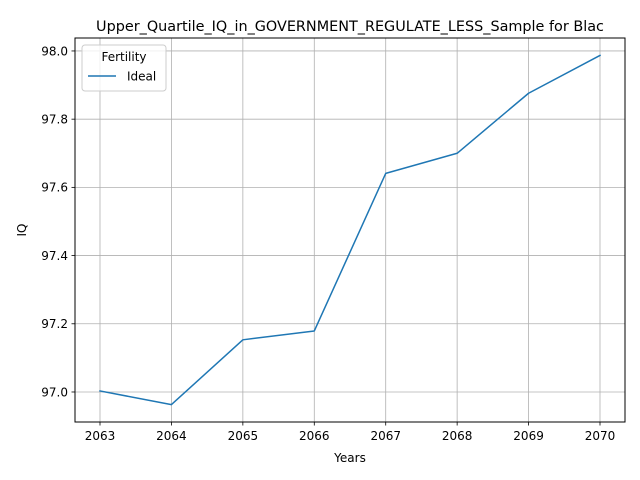 The height and width of the screenshot is (480, 640). What do you see at coordinates (123, 57) in the screenshot?
I see `legend-title: Fertility` at bounding box center [123, 57].